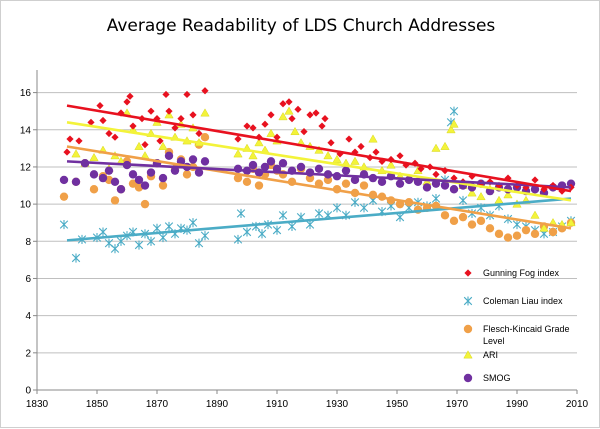  Describe the element at coordinates (523, 301) in the screenshot. I see `legend-label: Coleman Liau index` at that location.